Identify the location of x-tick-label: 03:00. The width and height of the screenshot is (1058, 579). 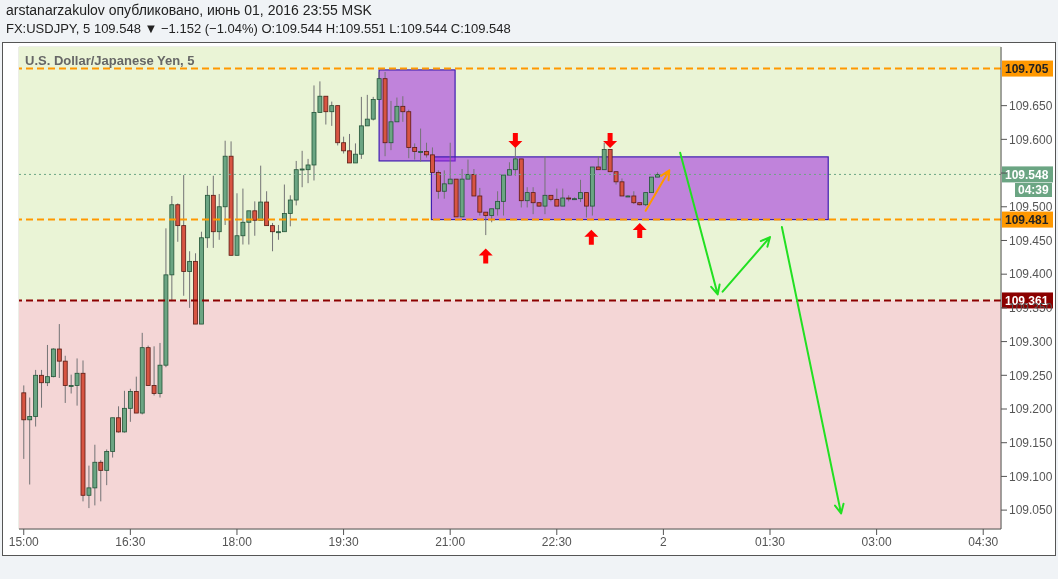
(876, 541).